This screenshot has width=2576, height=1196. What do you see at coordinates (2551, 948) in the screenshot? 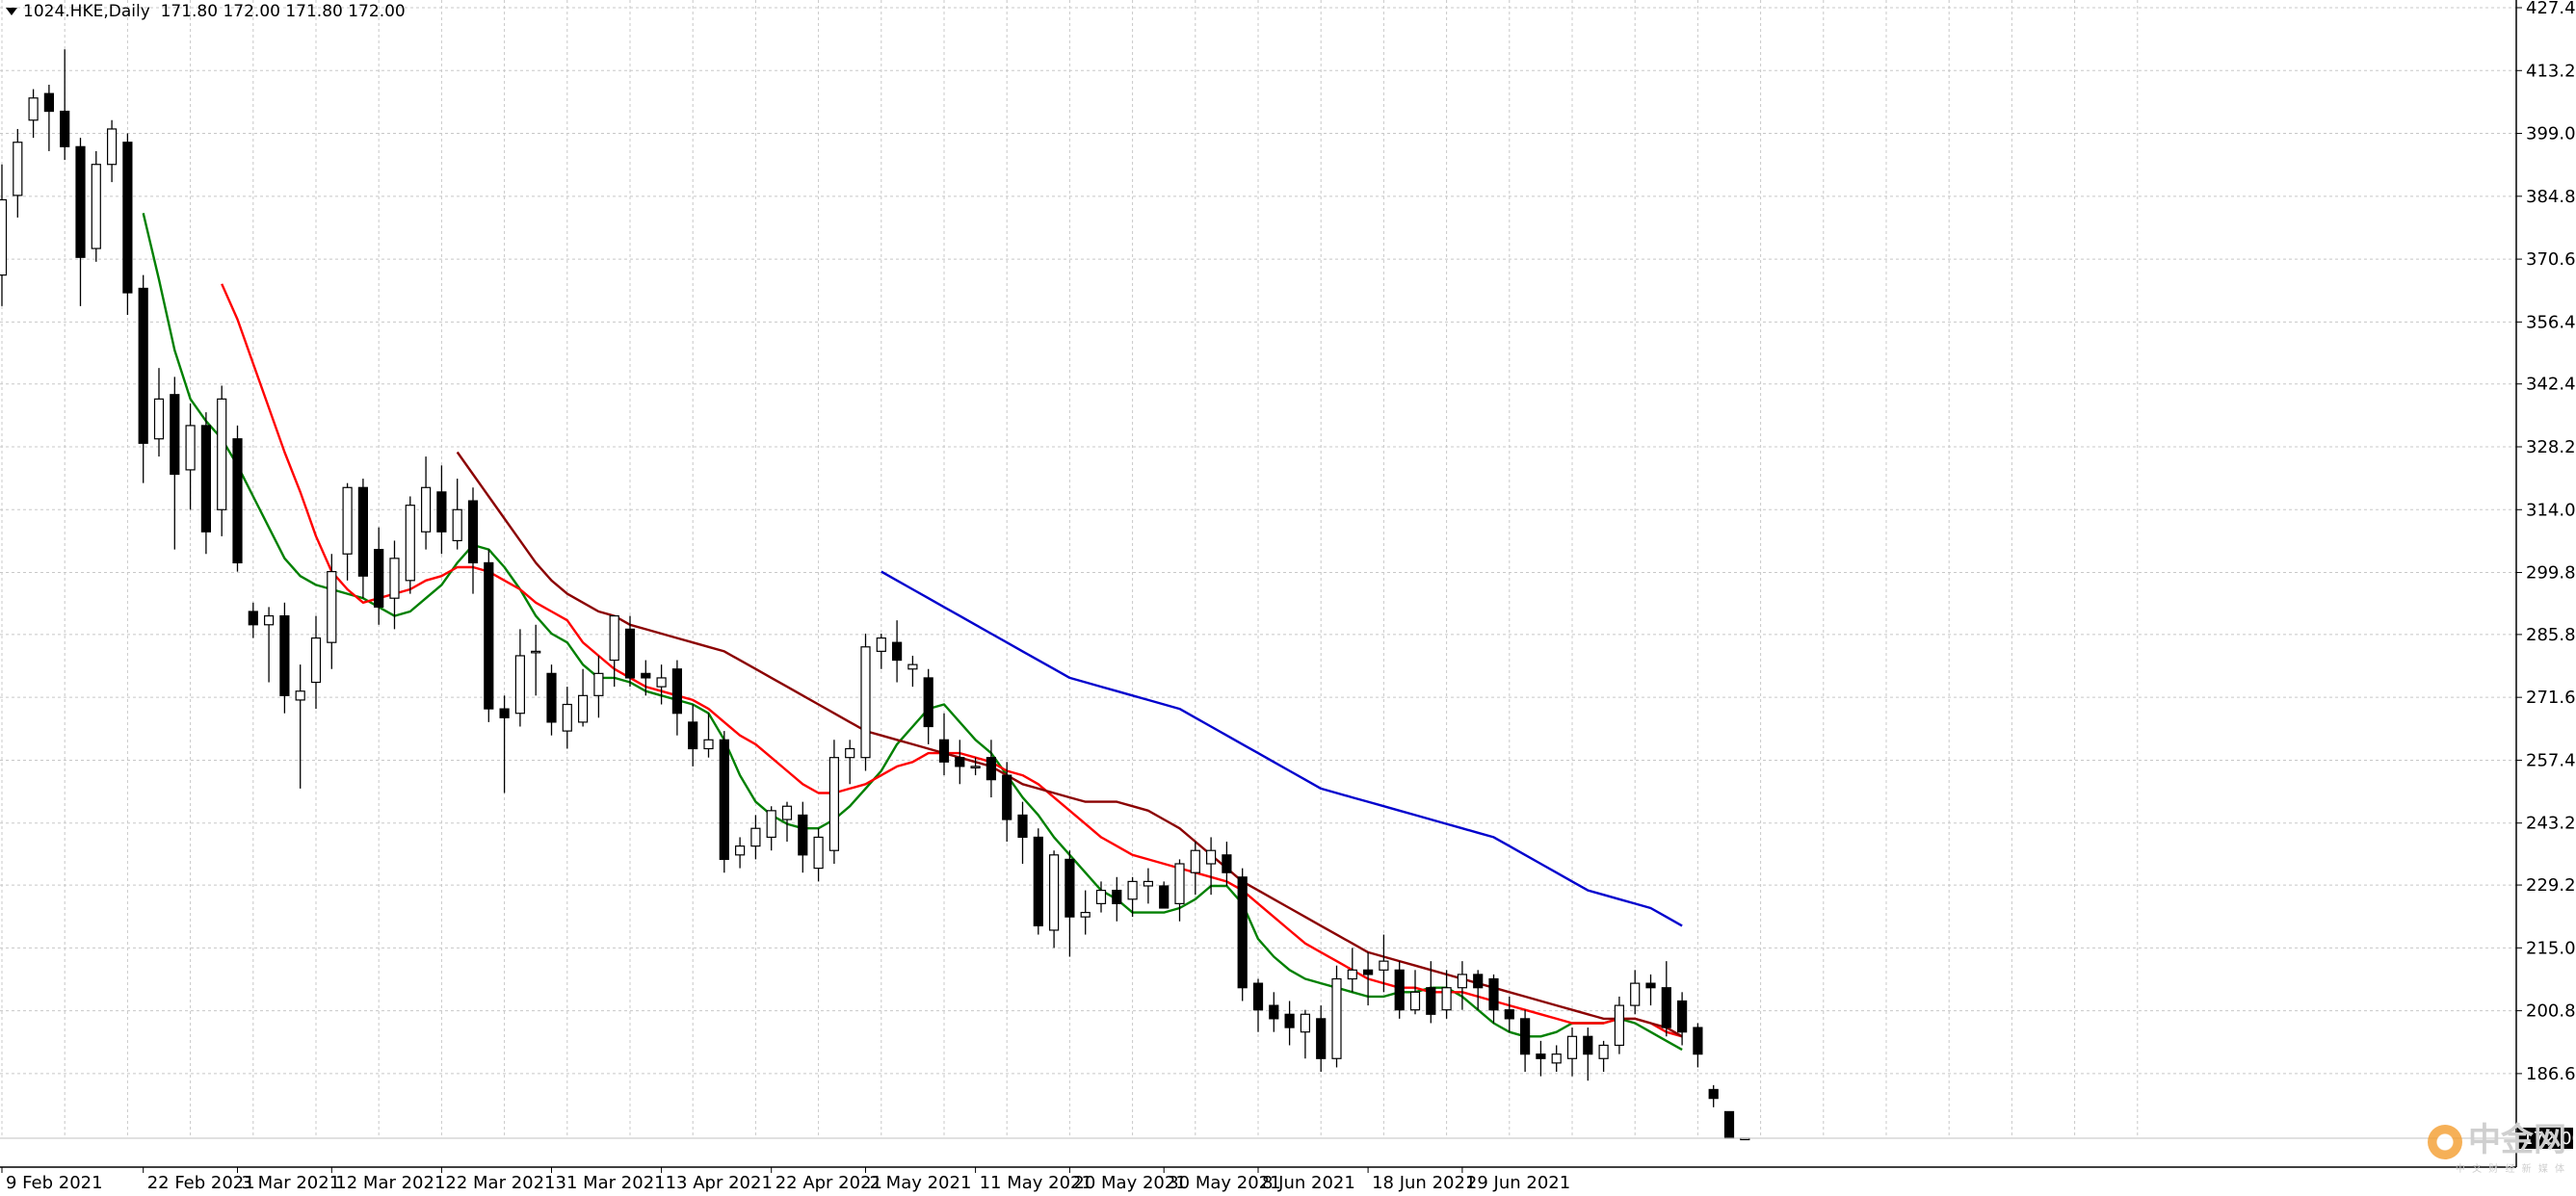
I see `y-tick-label: 215.00` at bounding box center [2551, 948].